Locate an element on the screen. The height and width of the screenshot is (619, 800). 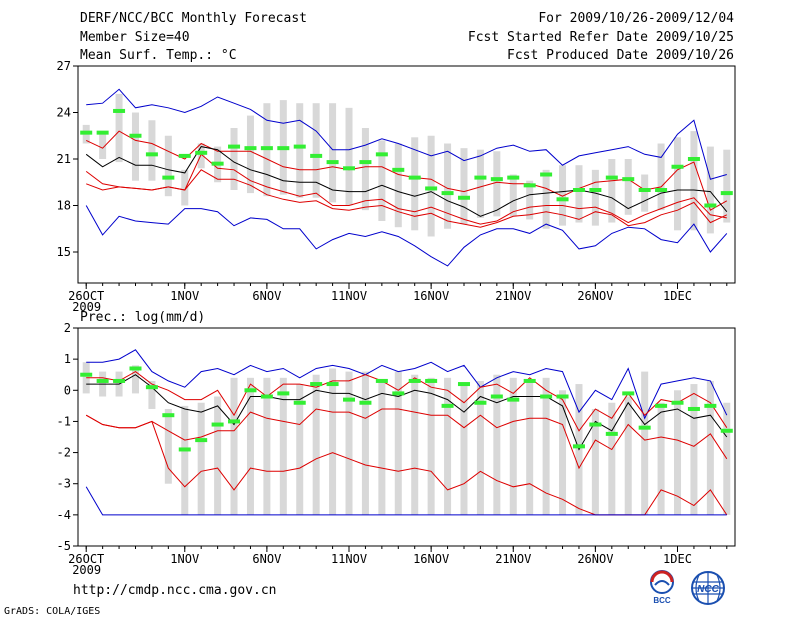
bcc-logo-text: BCC is located at coordinates (662, 600).